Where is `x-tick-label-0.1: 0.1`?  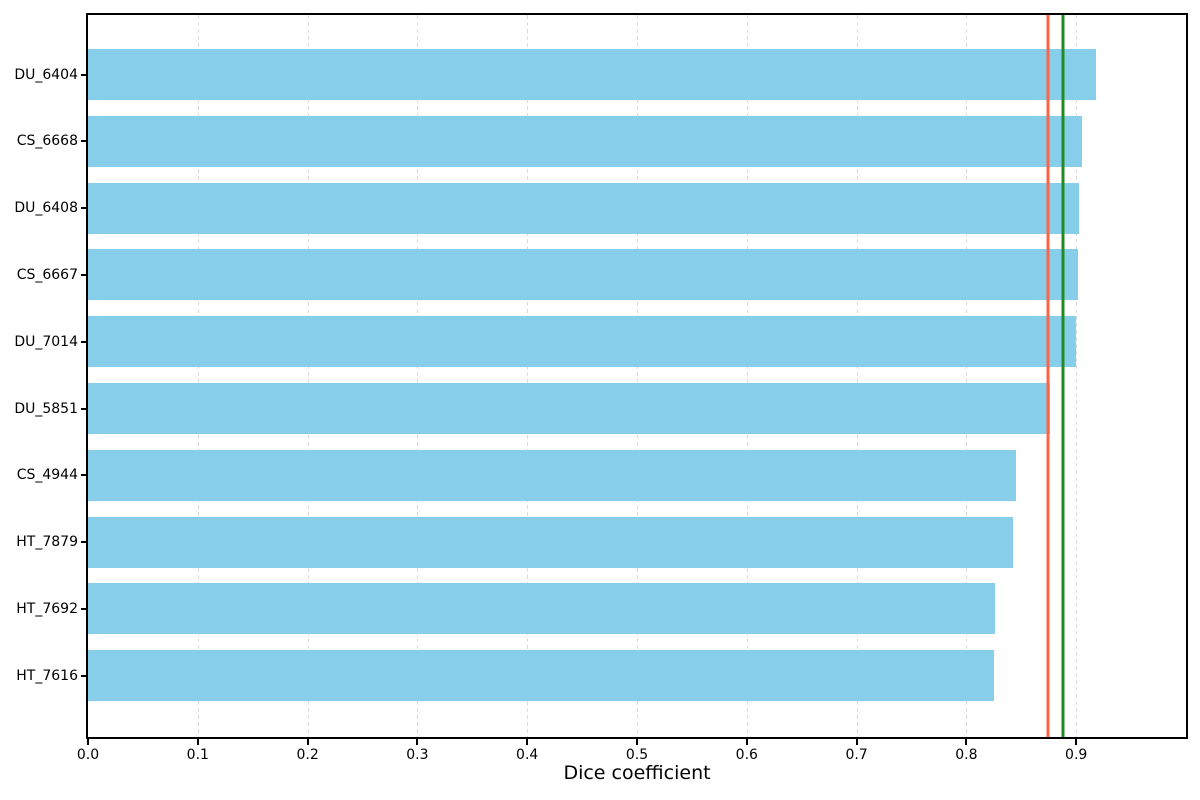
x-tick-label-0.1: 0.1 is located at coordinates (197, 755).